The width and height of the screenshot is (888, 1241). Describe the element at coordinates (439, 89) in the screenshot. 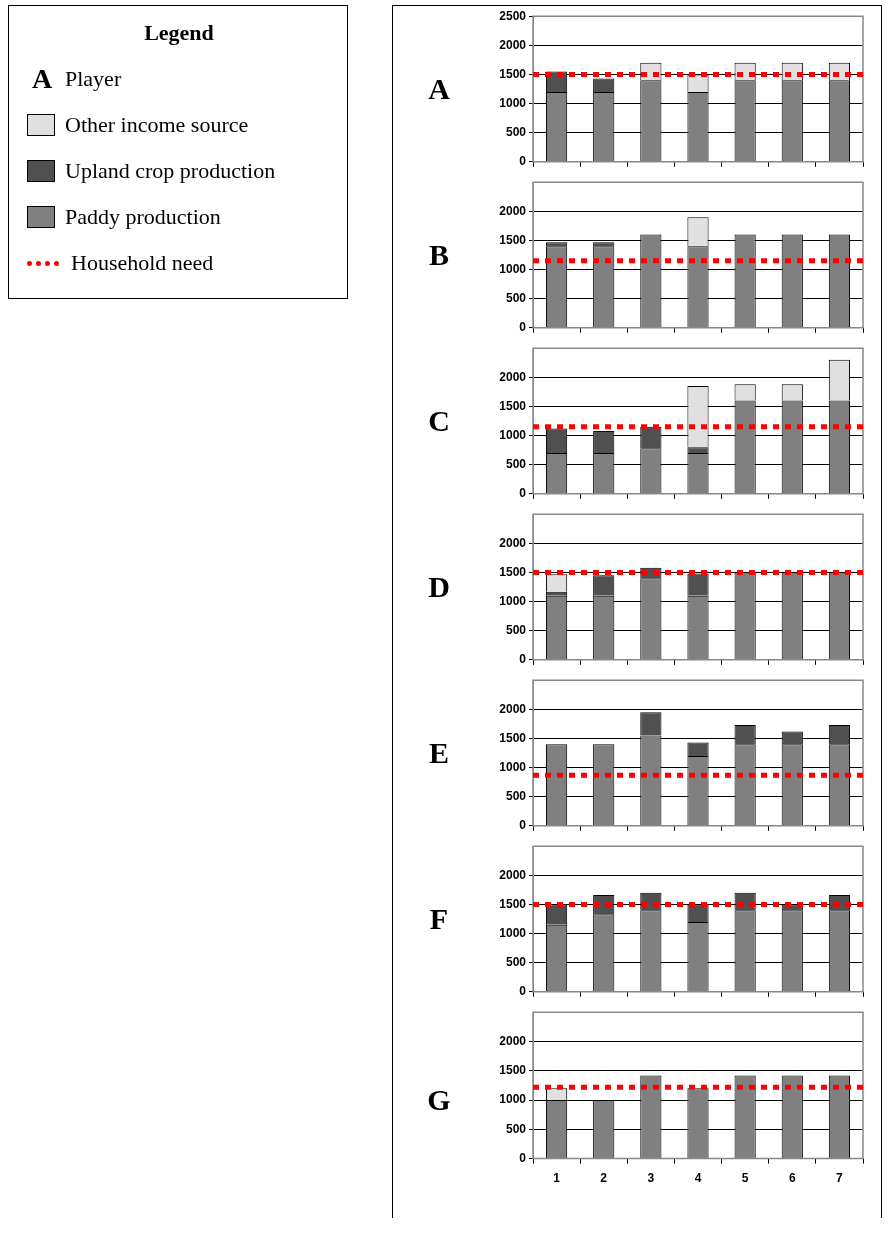

I see `text: A` at that location.